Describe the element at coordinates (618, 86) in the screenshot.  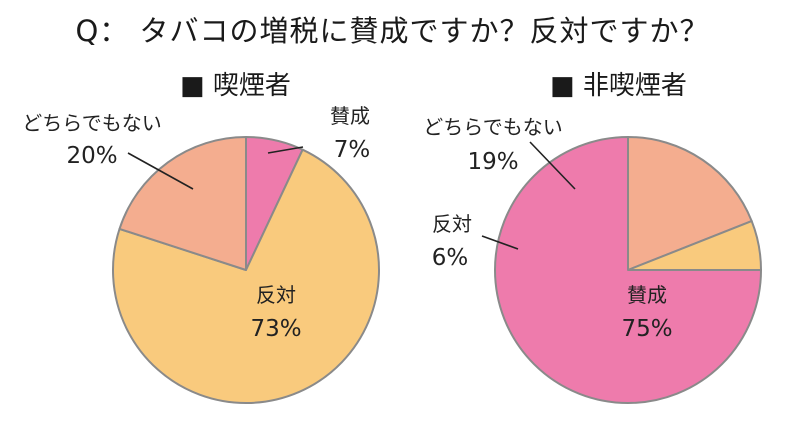
I see `chart-title-nonsmokers: ■ 非喫煙者` at that location.